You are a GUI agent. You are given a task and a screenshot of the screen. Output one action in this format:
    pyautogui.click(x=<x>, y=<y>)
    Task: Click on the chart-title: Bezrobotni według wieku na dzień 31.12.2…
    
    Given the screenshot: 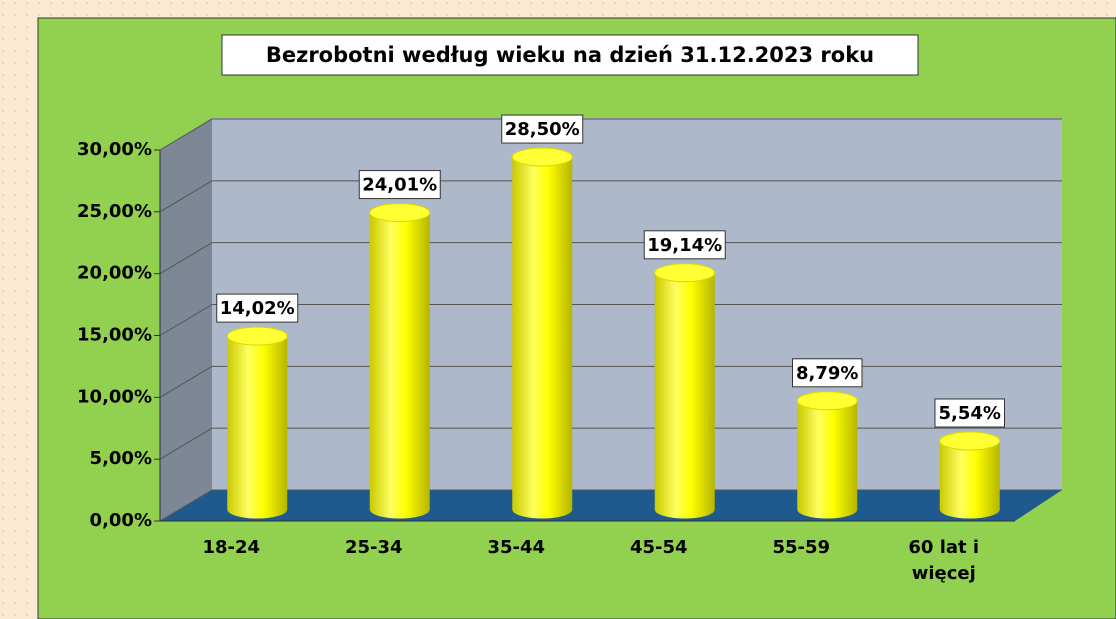 What is the action you would take?
    pyautogui.click(x=570, y=55)
    